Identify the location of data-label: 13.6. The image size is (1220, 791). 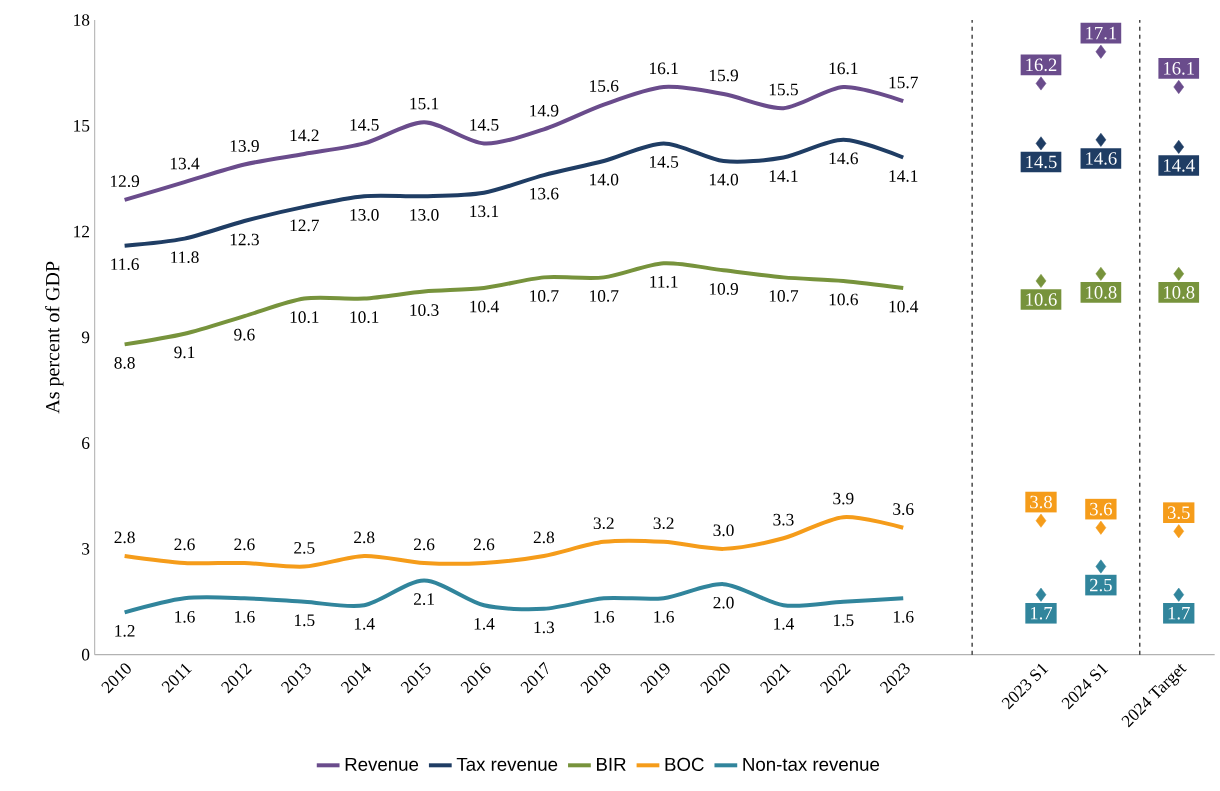
(544, 194).